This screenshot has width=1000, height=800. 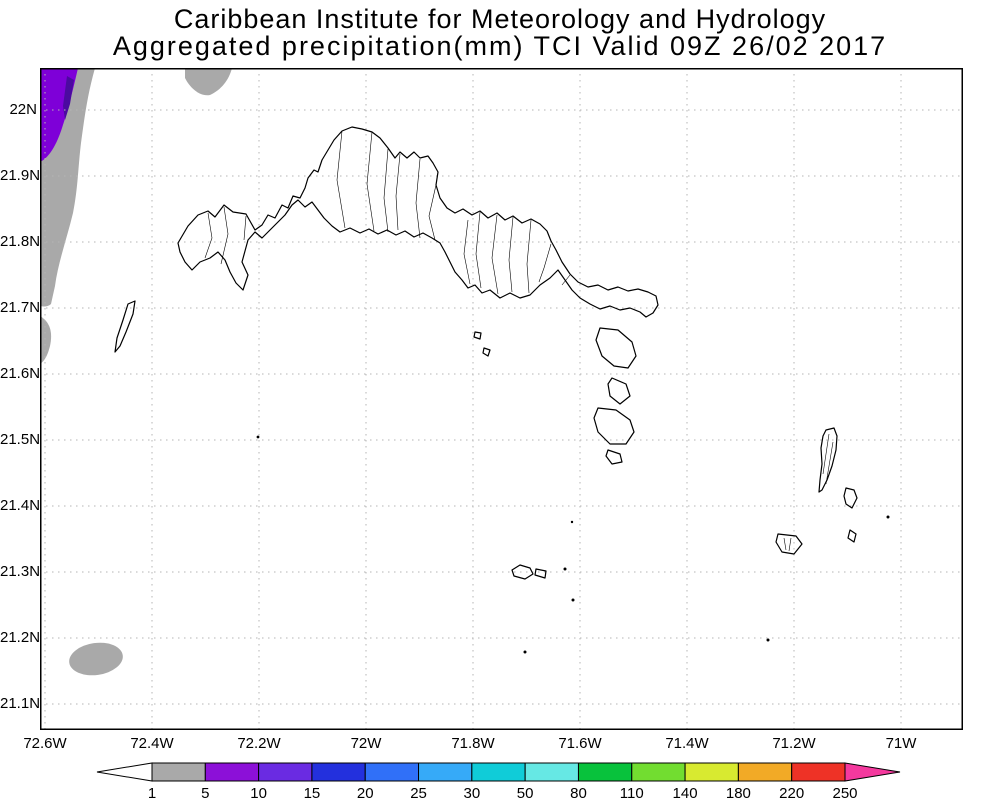 What do you see at coordinates (522, 572) in the screenshot?
I see `island-cay-h` at bounding box center [522, 572].